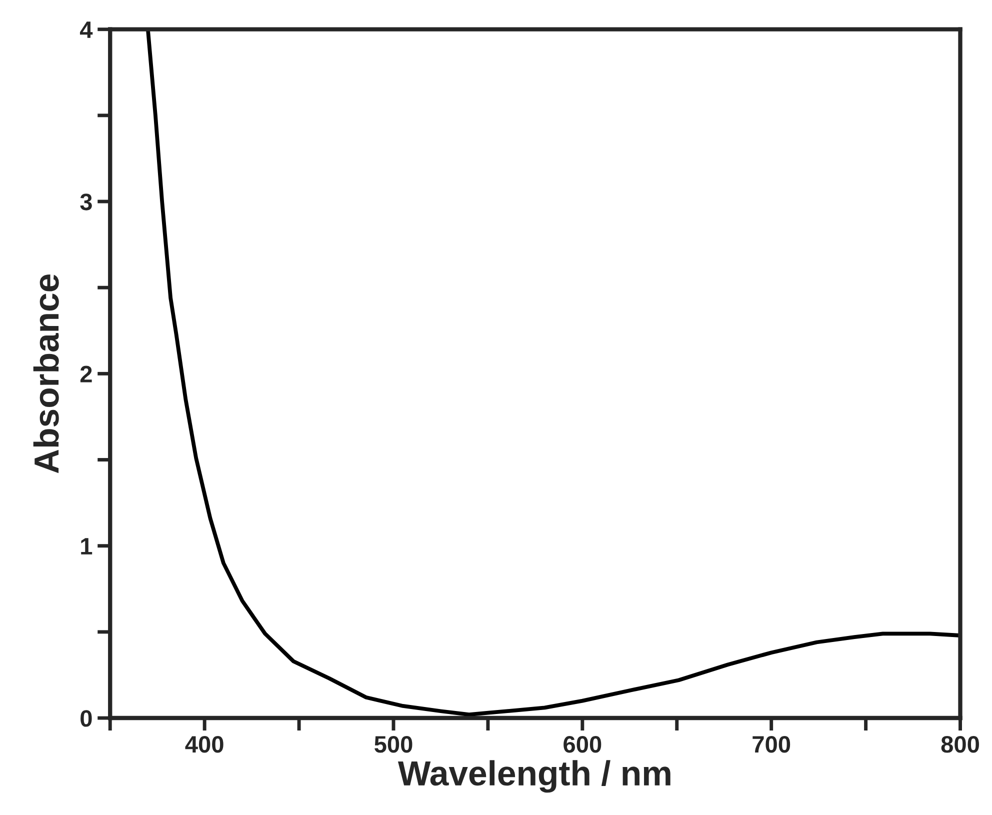 The image size is (992, 815). Describe the element at coordinates (86, 718) in the screenshot. I see `y-tick-label: 0` at that location.